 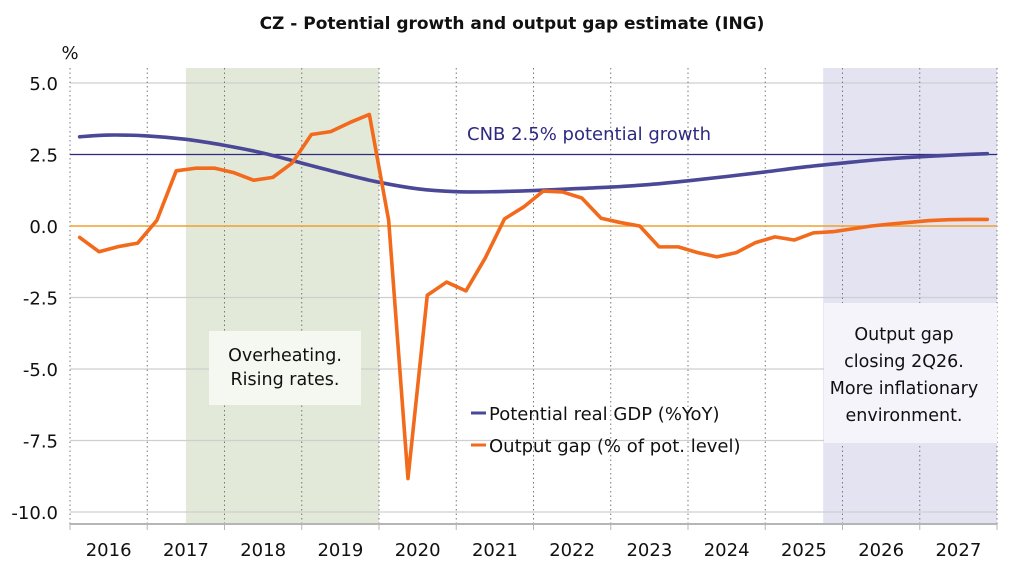 I want to click on cnb-label: CNB 2.5% potential growth, so click(x=589, y=134).